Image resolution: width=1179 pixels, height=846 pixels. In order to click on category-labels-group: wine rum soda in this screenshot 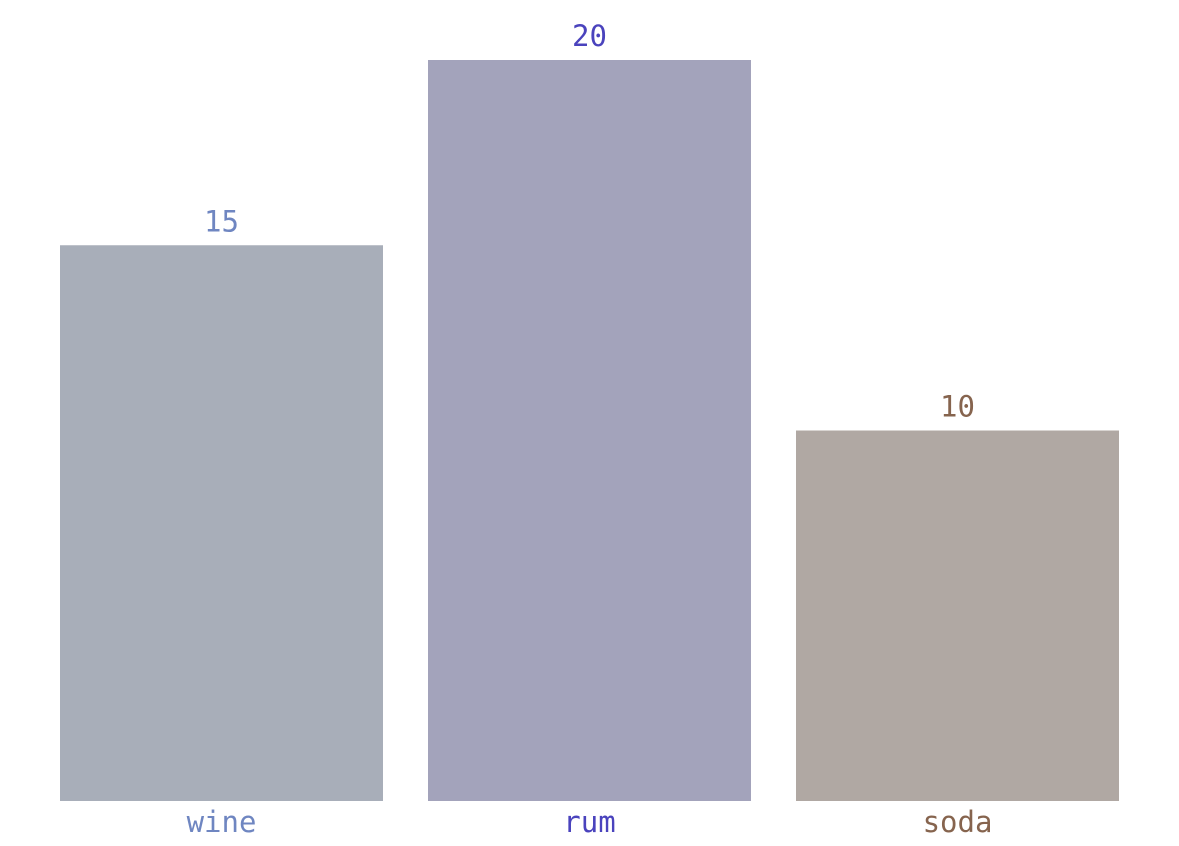, I will do `click(590, 822)`.